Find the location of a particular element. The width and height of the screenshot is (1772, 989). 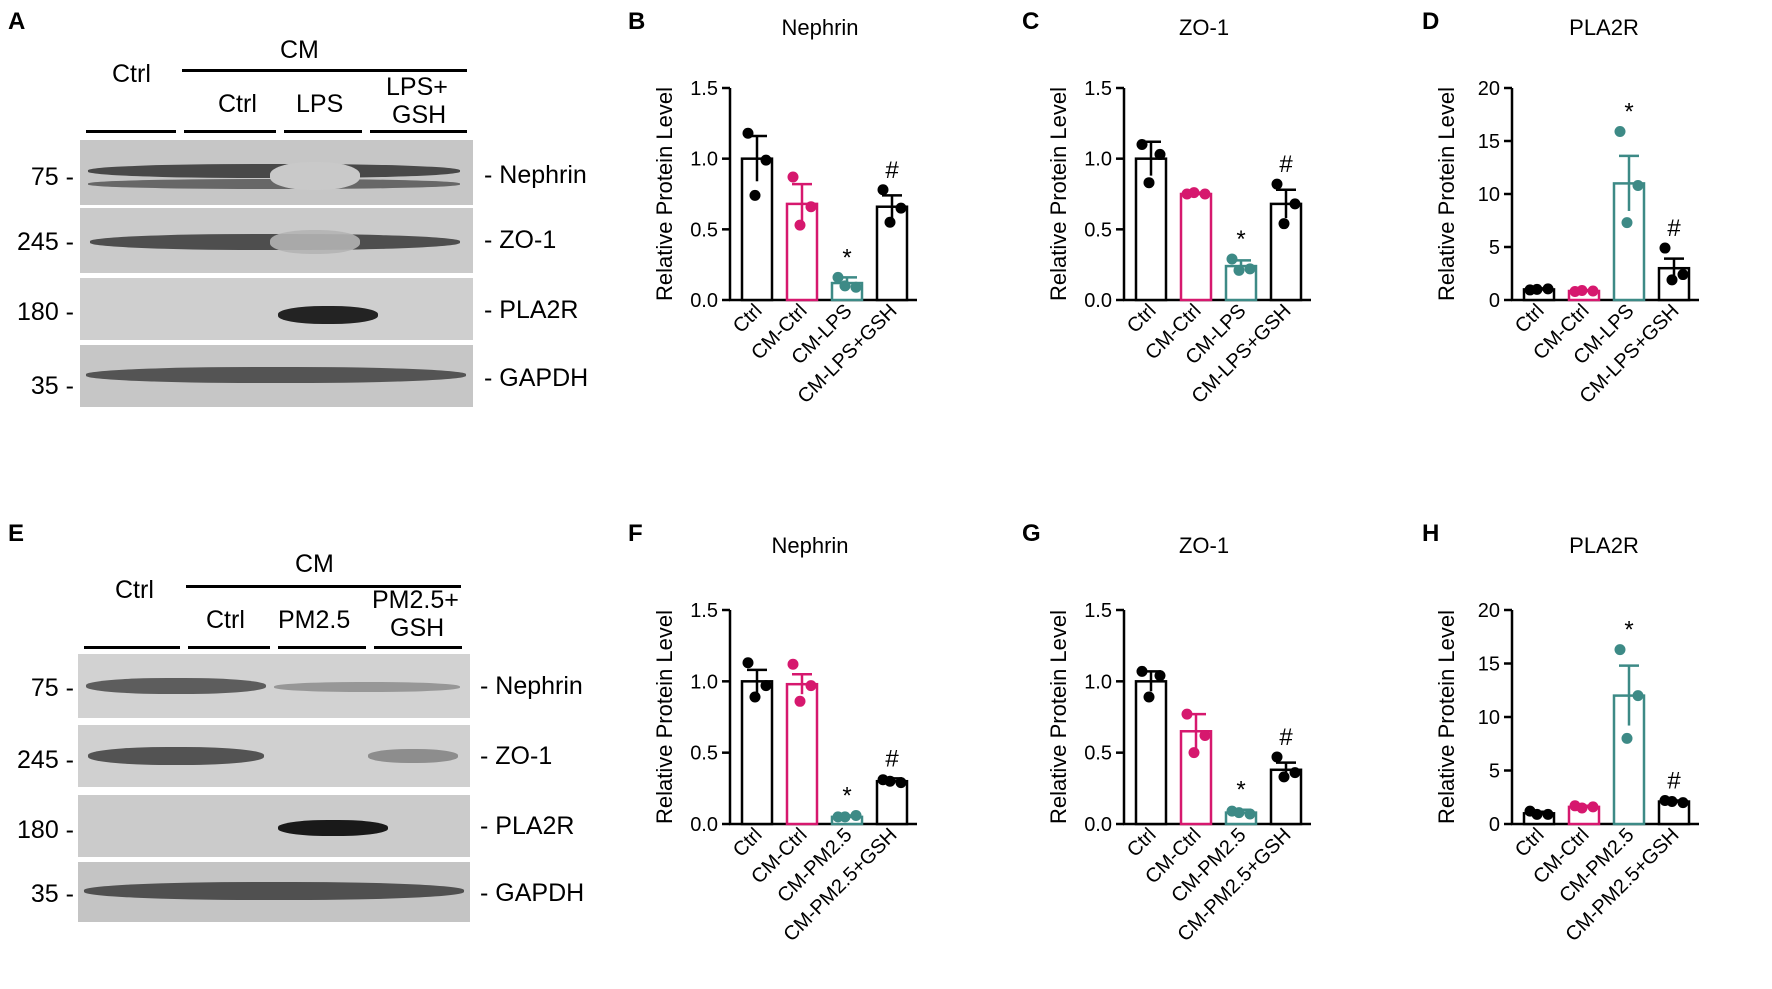

y-tick-label: 15 is located at coordinates (1489, 142).